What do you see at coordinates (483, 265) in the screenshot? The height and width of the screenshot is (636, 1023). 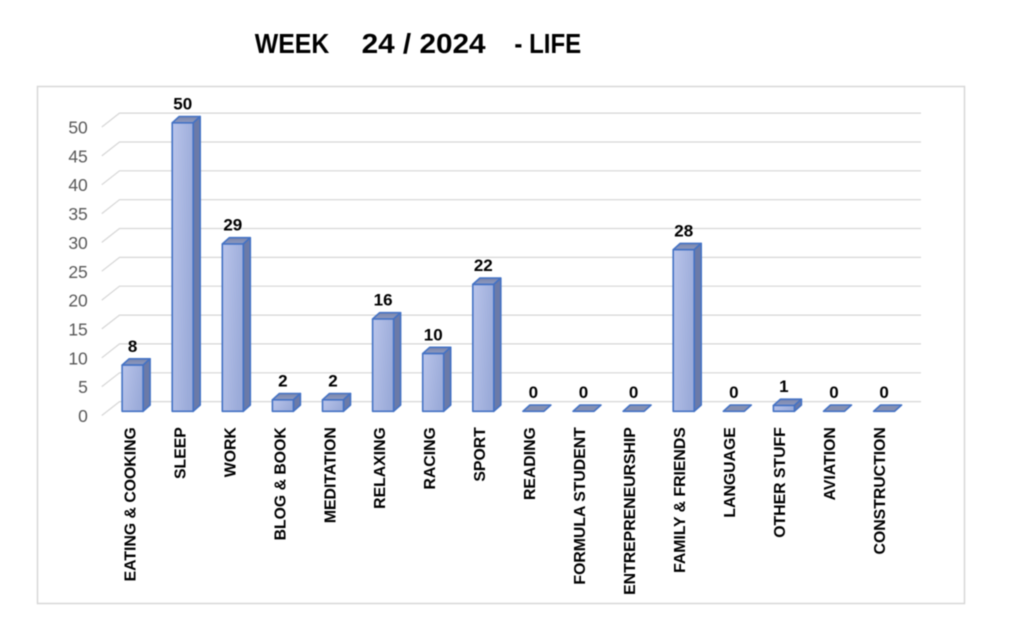 I see `svg-text: 22` at bounding box center [483, 265].